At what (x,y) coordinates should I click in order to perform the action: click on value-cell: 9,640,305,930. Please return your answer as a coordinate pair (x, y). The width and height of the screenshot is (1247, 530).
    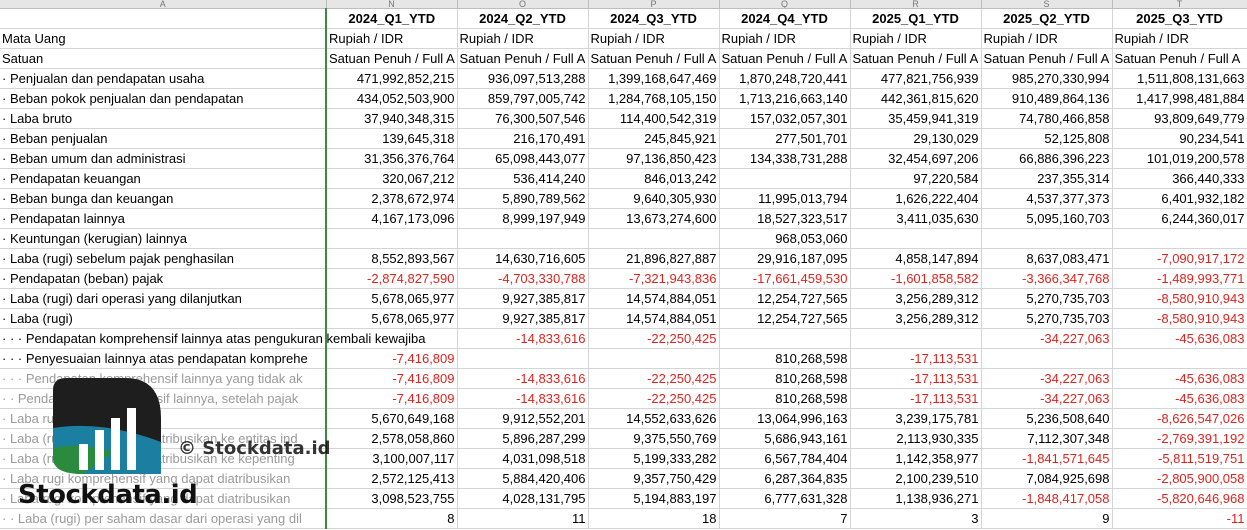
    Looking at the image, I should click on (654, 198).